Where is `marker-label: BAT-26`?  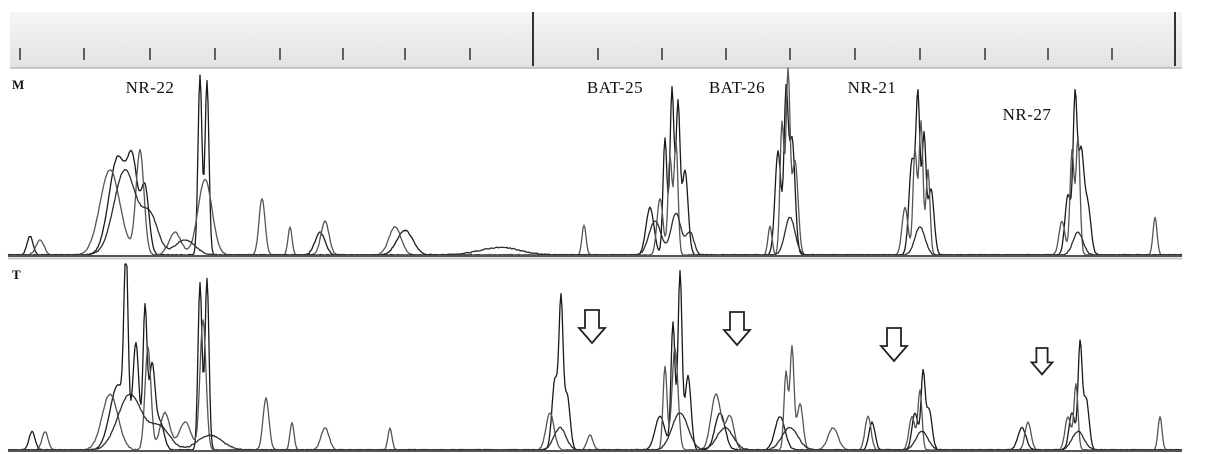
marker-label: BAT-26 is located at coordinates (737, 87).